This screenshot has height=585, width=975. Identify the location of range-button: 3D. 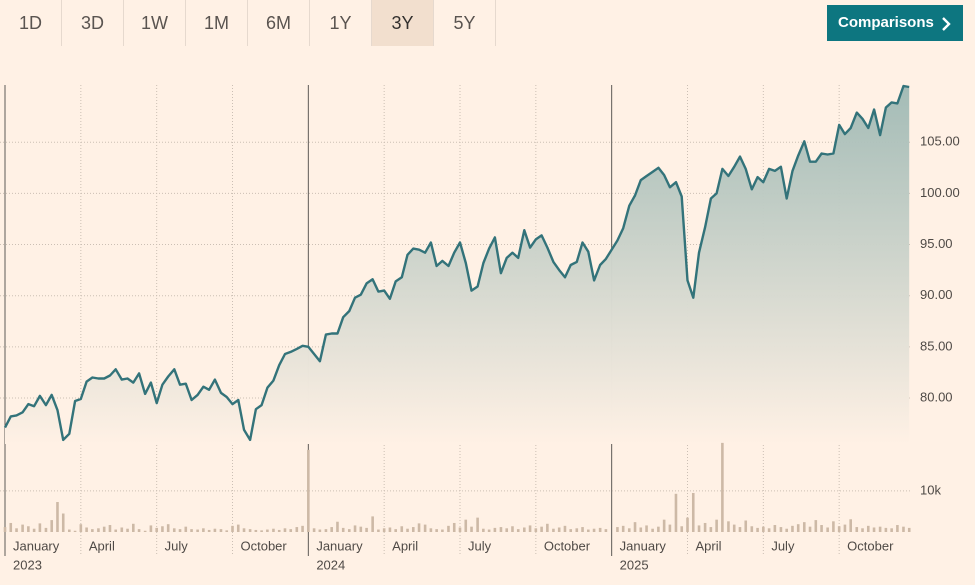
(93, 23).